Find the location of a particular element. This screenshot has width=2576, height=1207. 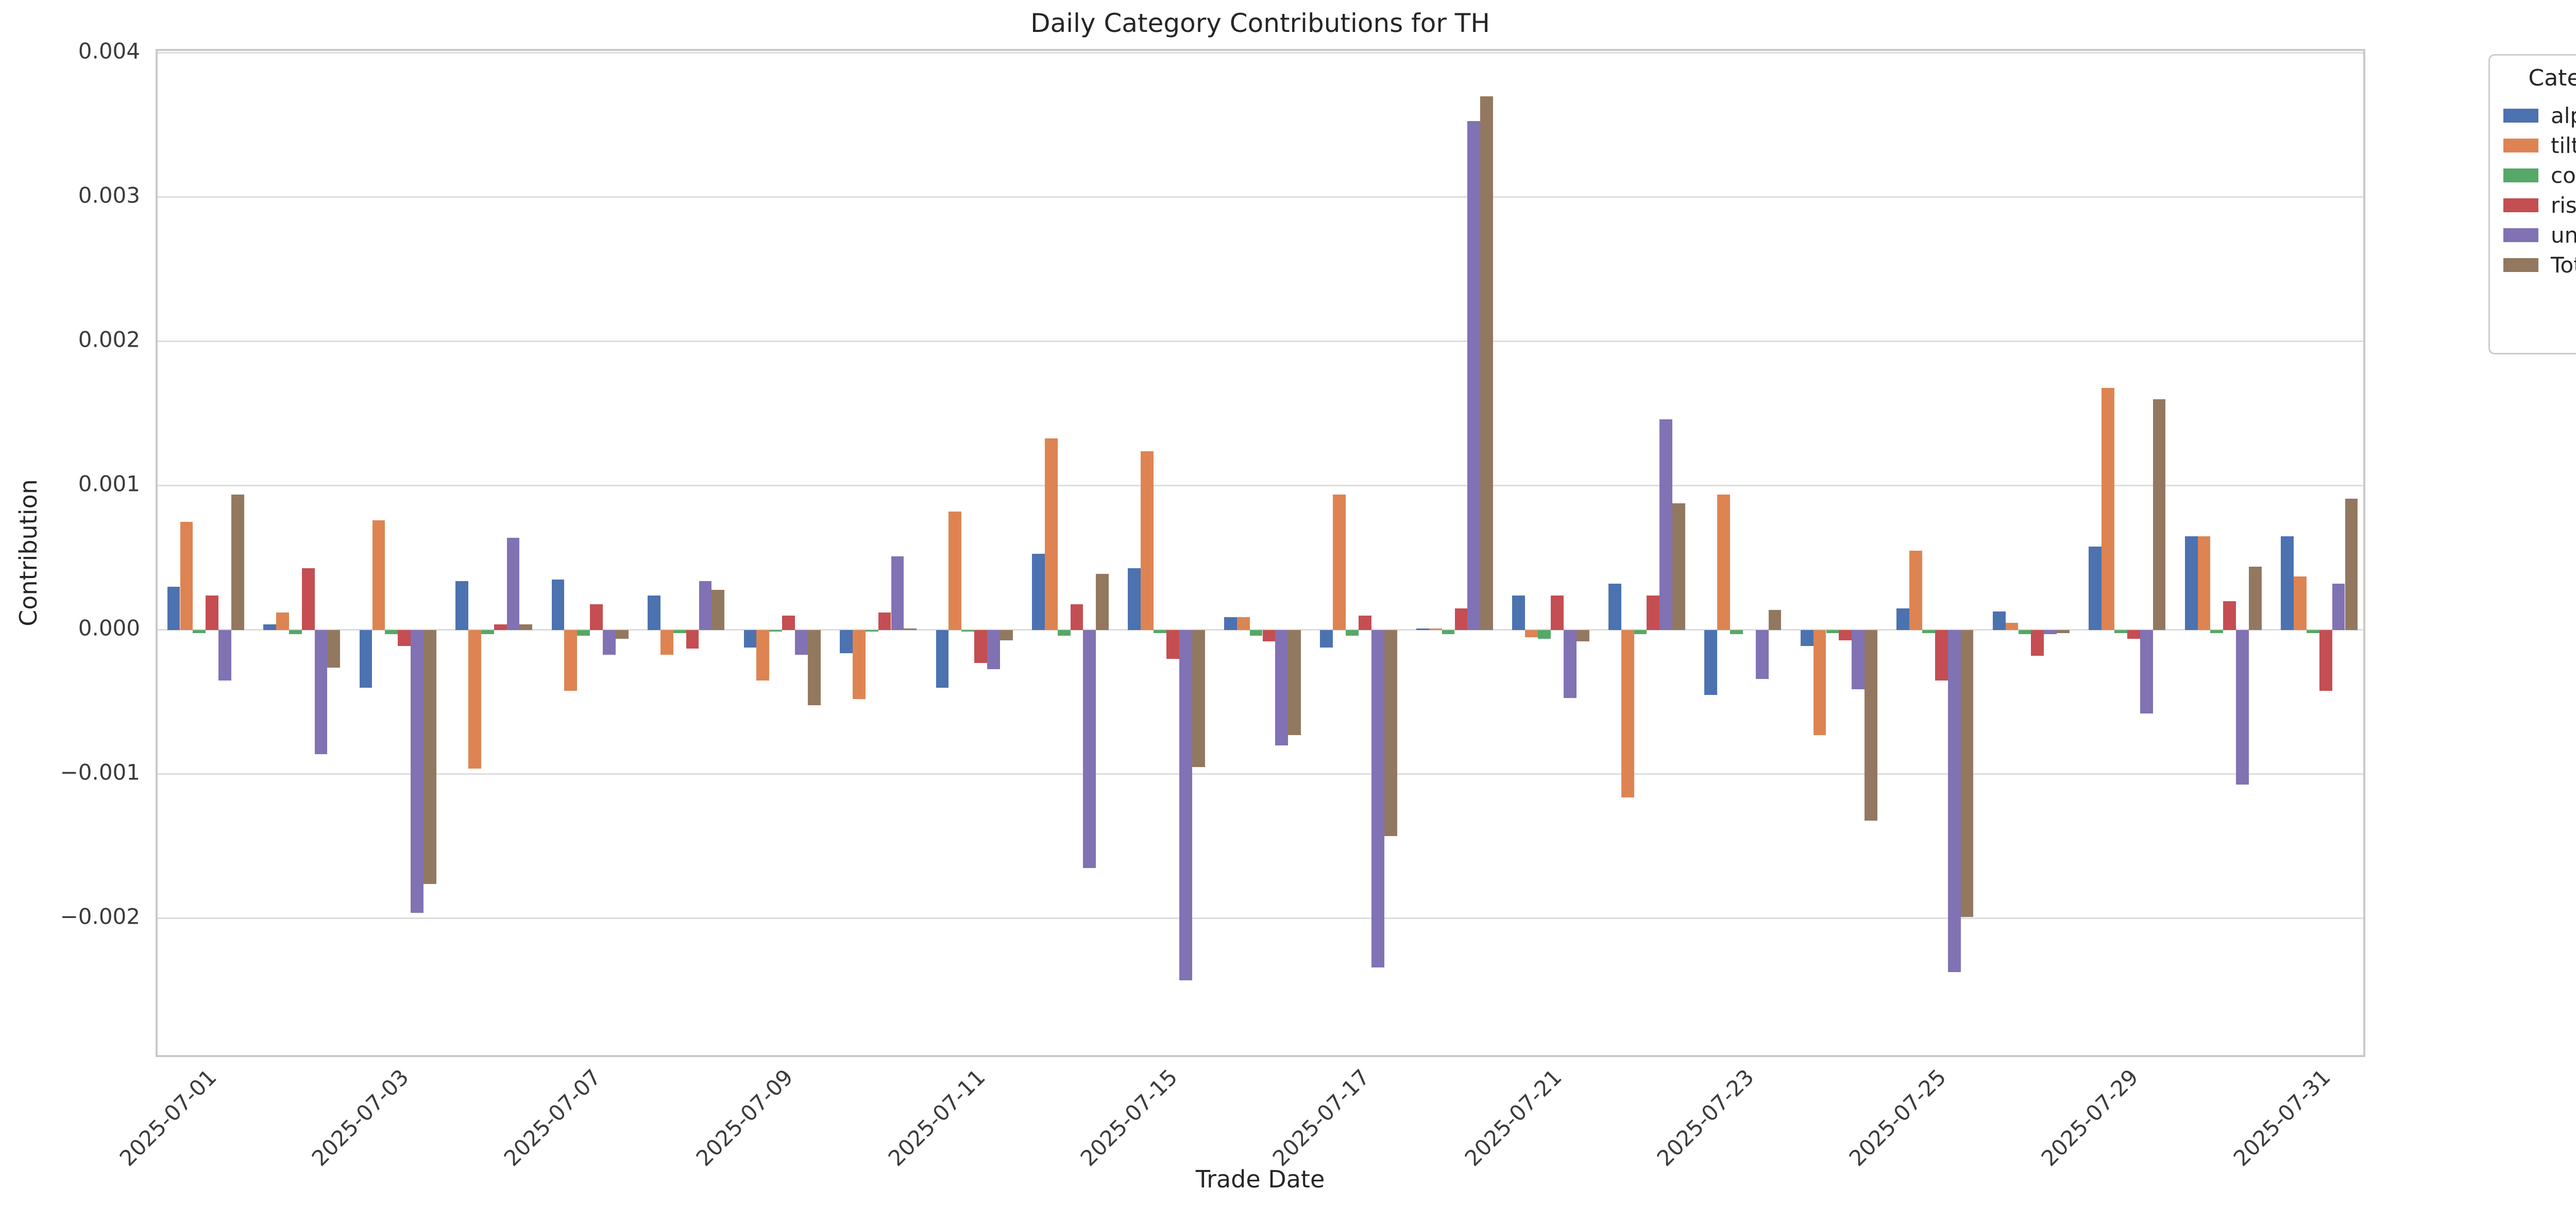

chart-title: Daily Category Contributions for TH is located at coordinates (1260, 23).